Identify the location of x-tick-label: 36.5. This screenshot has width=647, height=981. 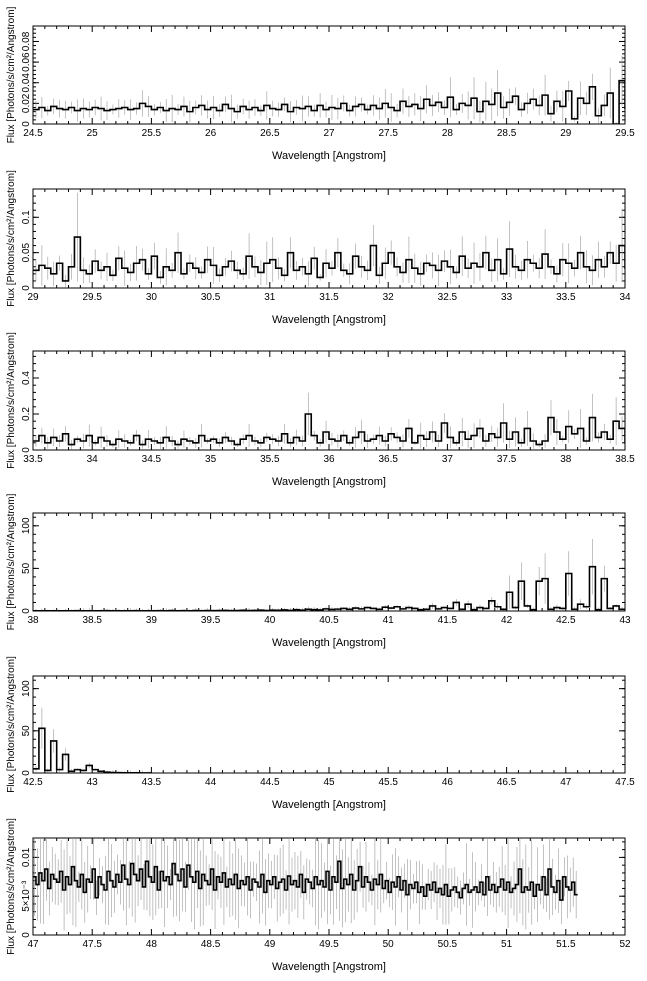
(388, 459).